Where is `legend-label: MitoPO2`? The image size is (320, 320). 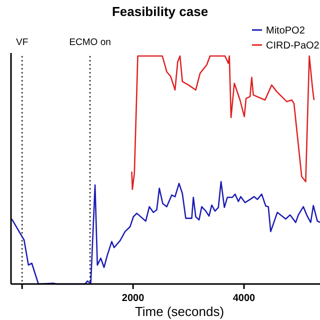
legend-label: MitoPO2 is located at coordinates (286, 31).